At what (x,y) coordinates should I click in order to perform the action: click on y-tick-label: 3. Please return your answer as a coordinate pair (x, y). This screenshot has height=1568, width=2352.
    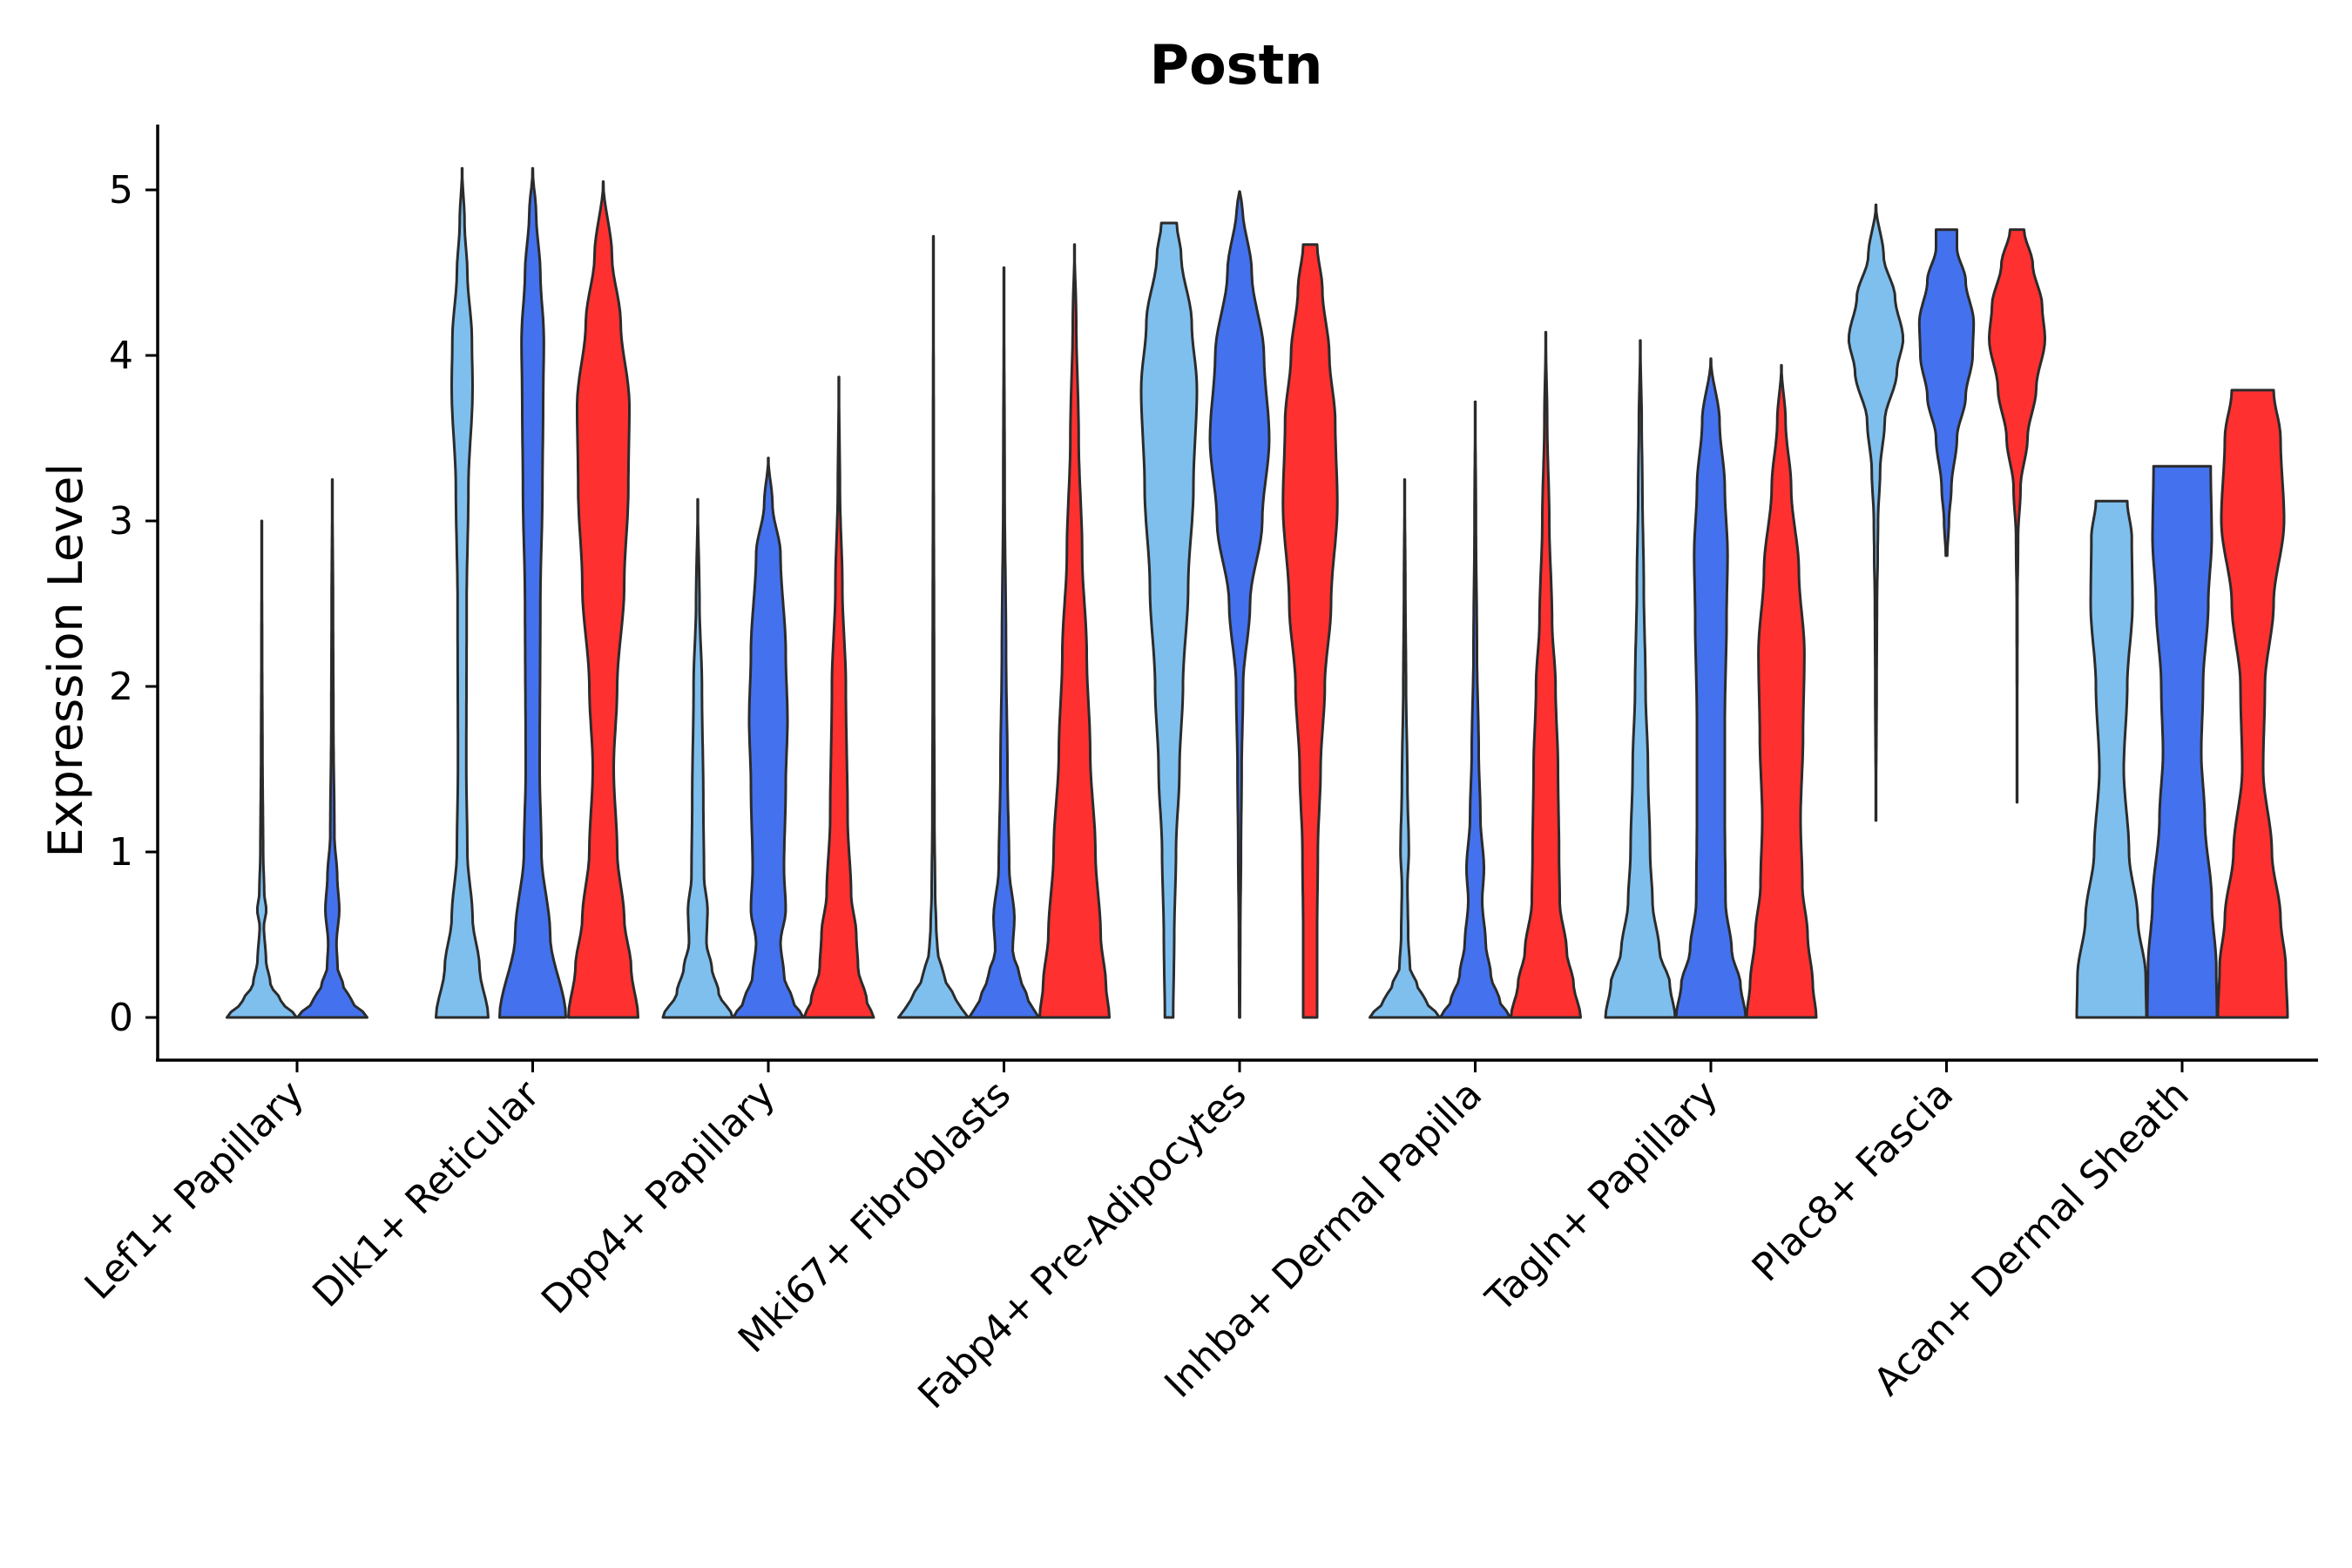
    Looking at the image, I should click on (121, 521).